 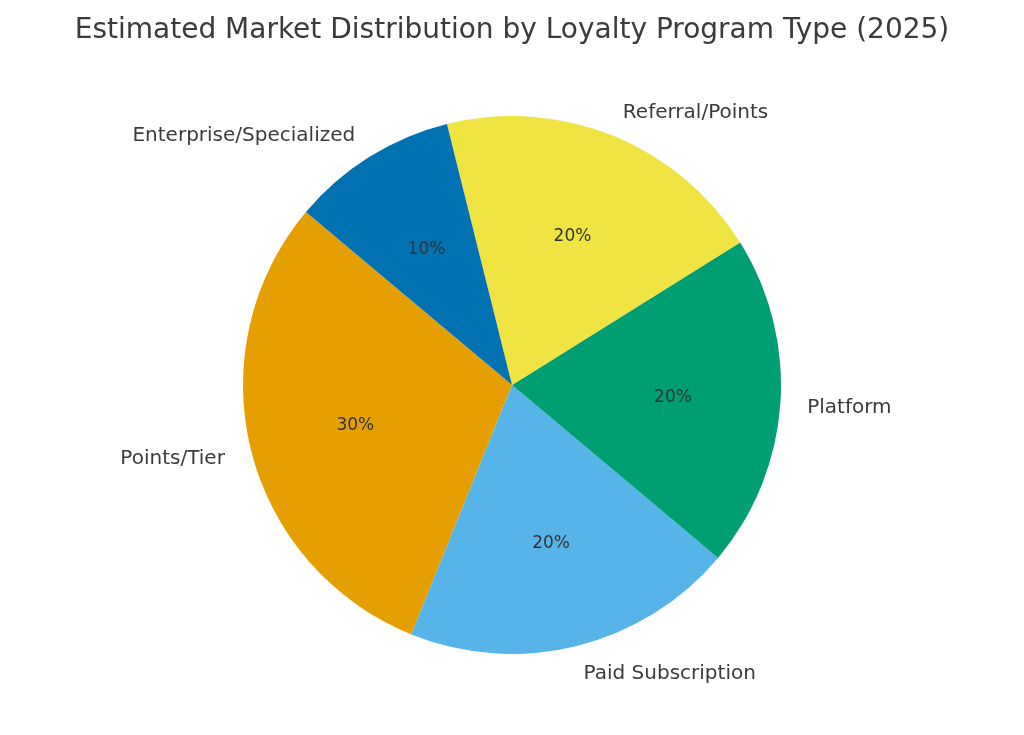 What do you see at coordinates (426, 248) in the screenshot?
I see `data-label: 10%` at bounding box center [426, 248].